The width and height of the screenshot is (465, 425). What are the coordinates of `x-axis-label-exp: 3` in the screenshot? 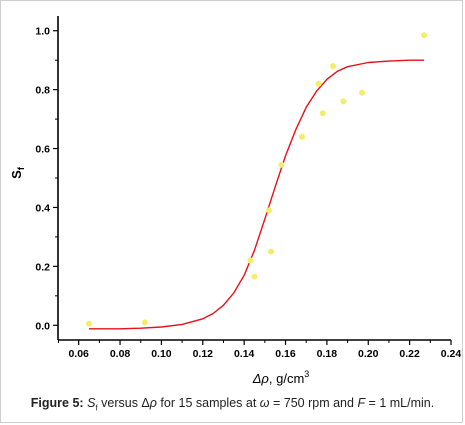 It's located at (306, 374).